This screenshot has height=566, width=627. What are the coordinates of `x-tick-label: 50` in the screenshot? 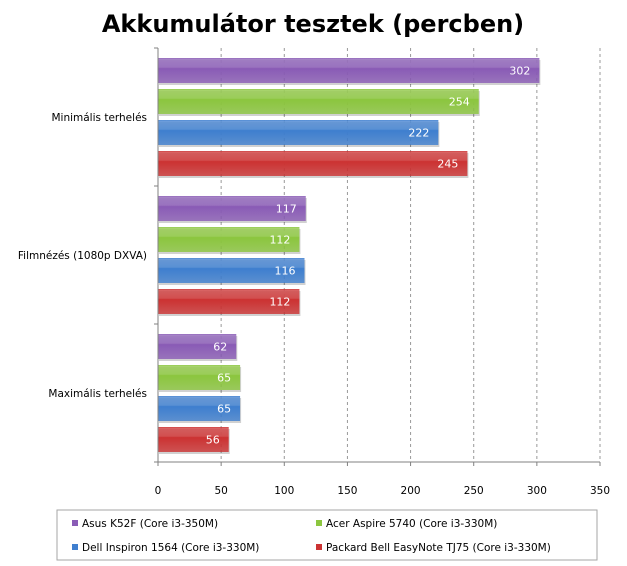 It's located at (220, 491).